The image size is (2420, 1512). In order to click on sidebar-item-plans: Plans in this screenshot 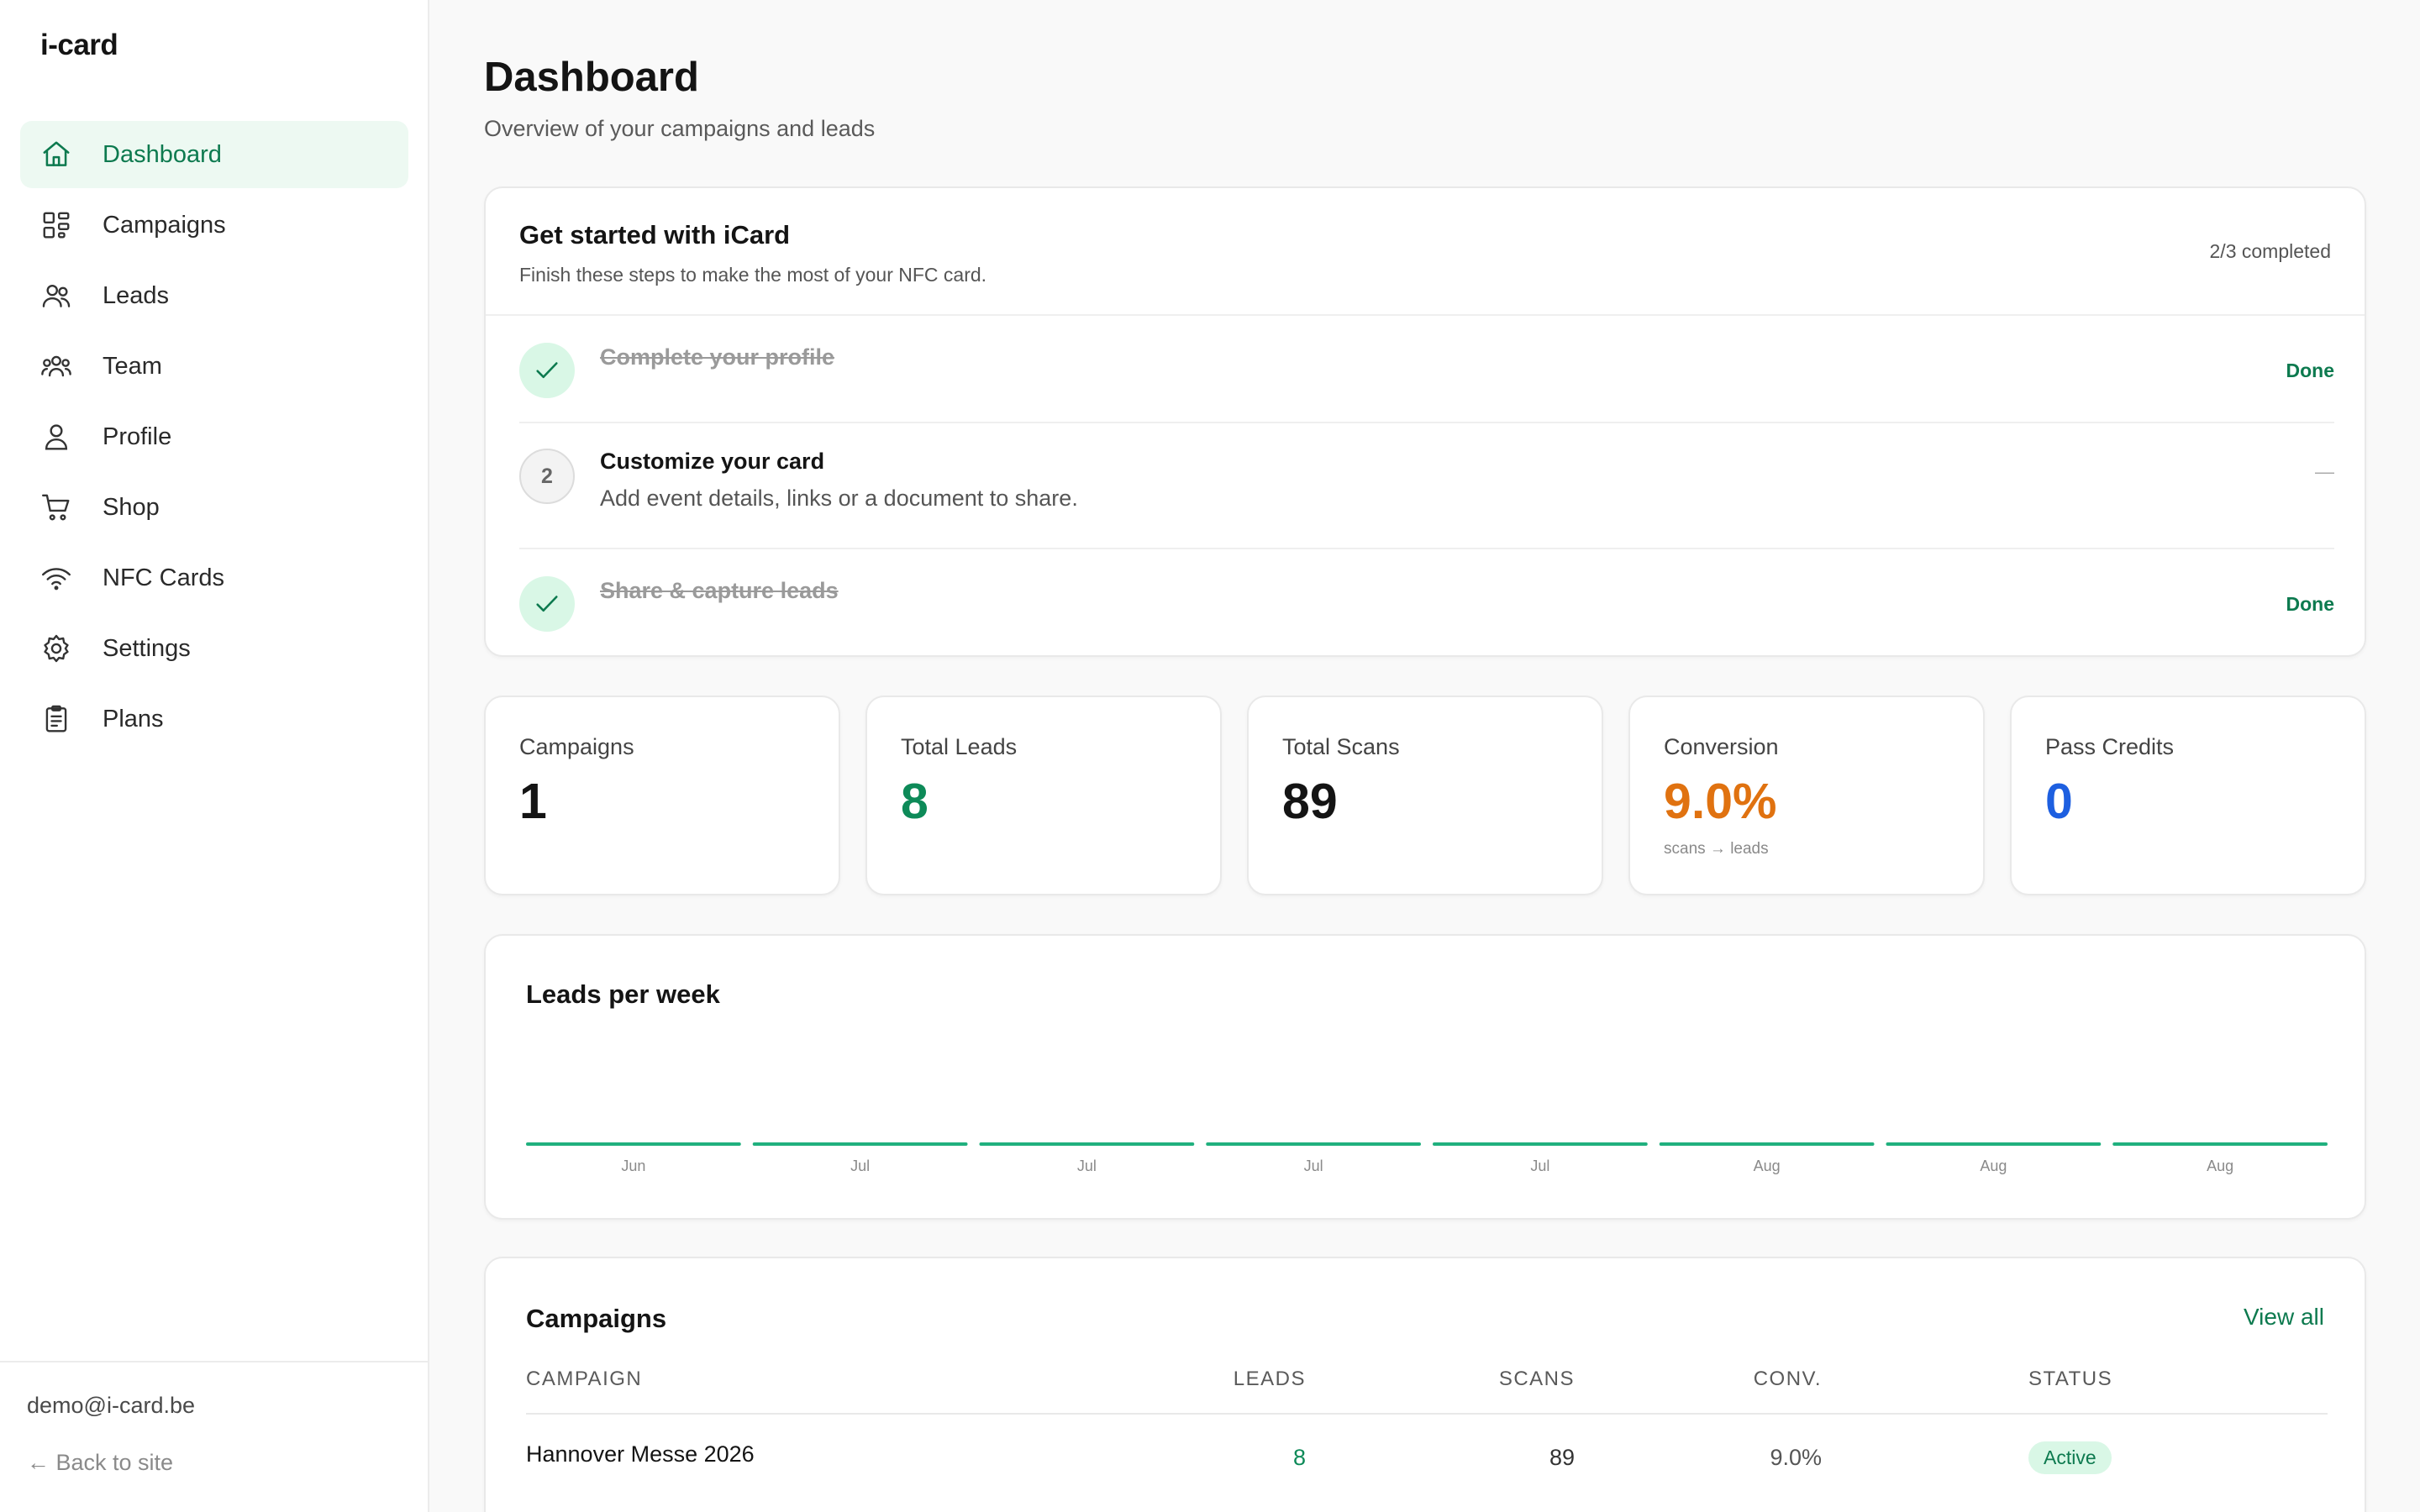, I will do `click(214, 719)`.